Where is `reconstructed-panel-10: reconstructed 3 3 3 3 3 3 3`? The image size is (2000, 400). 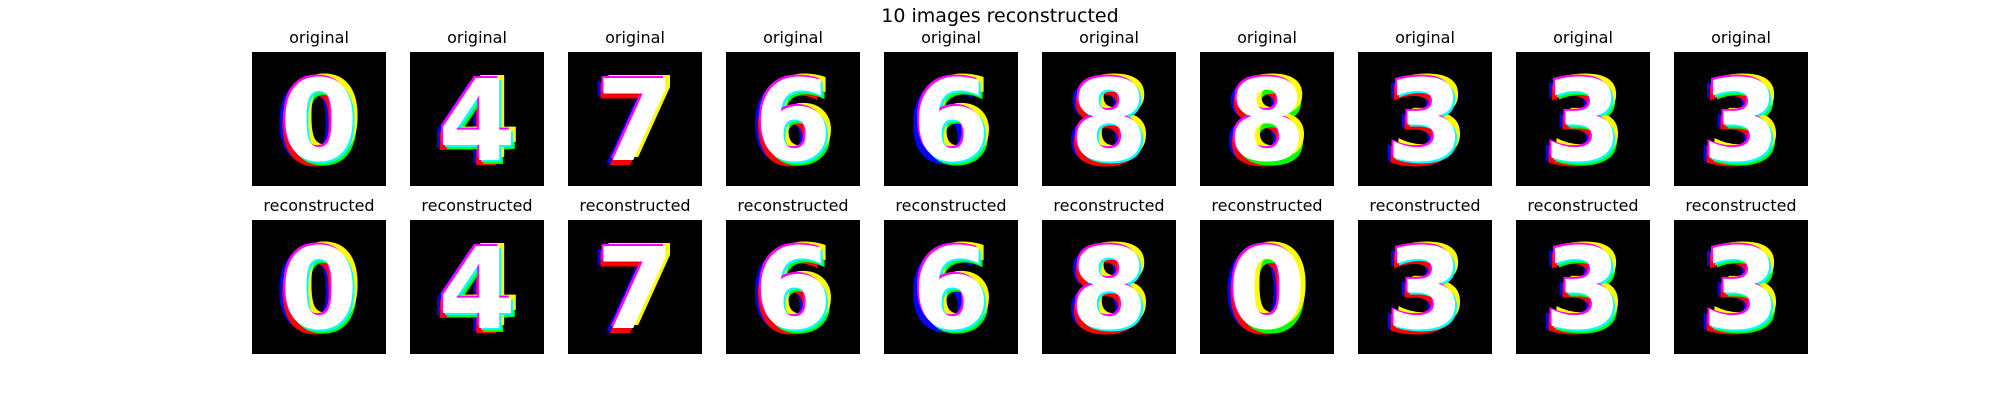 reconstructed-panel-10: reconstructed 3 3 3 3 3 3 3 is located at coordinates (1741, 275).